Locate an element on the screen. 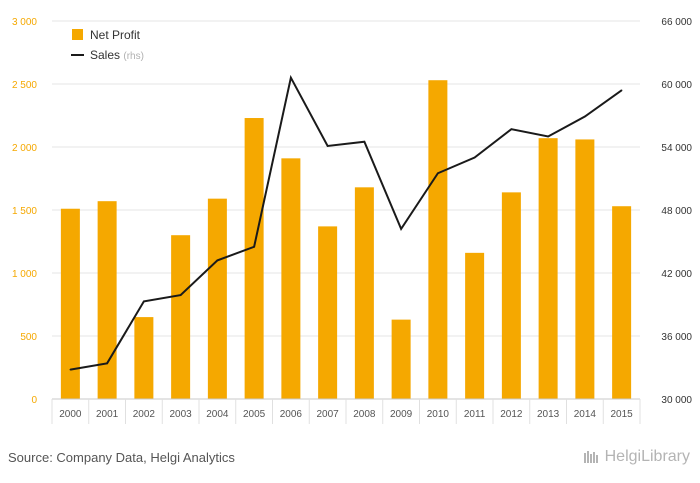 This screenshot has height=483, width=700. y-right-tick-label: 42 000 is located at coordinates (676, 274).